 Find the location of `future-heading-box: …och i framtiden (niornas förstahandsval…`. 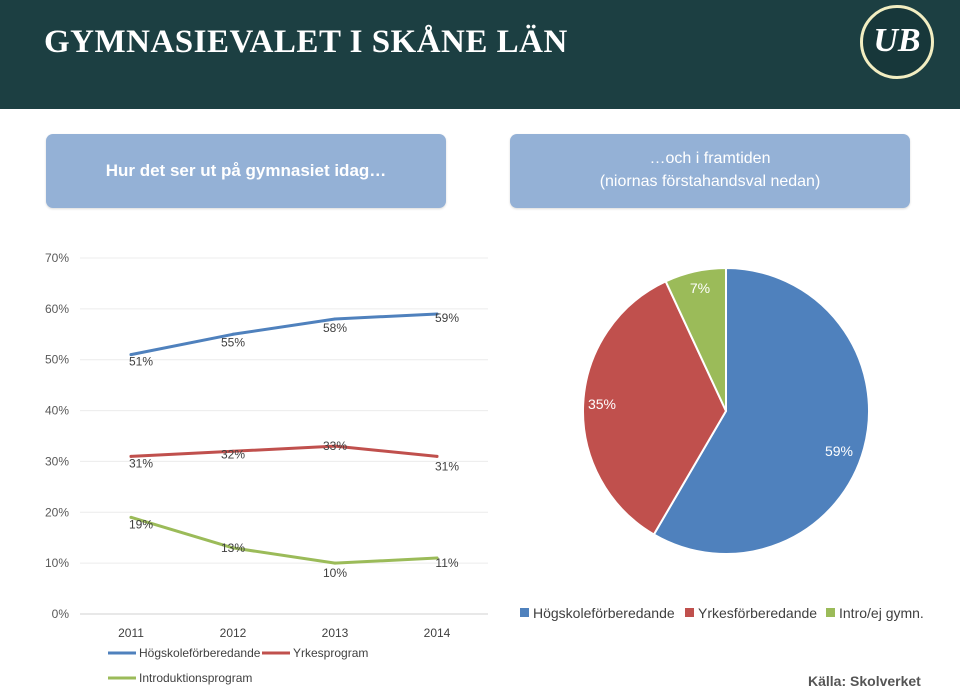

future-heading-box: …och i framtiden (niornas förstahandsval… is located at coordinates (710, 171).